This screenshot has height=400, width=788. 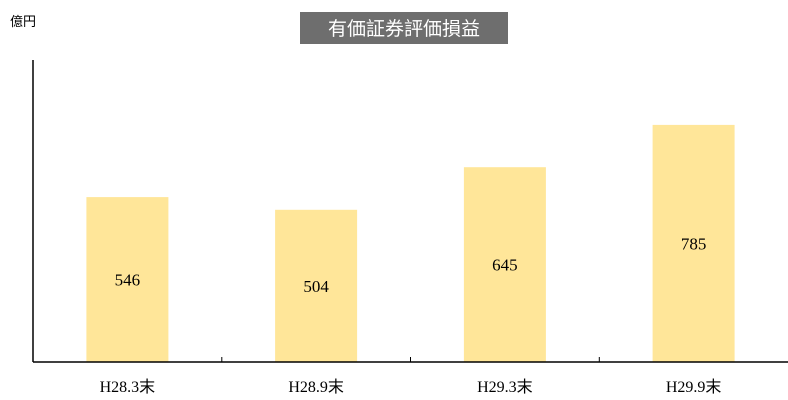 I want to click on x-axis-tick-labels: H28.3末 H28.9末 H29.3末 H29.9末, so click(x=411, y=387).